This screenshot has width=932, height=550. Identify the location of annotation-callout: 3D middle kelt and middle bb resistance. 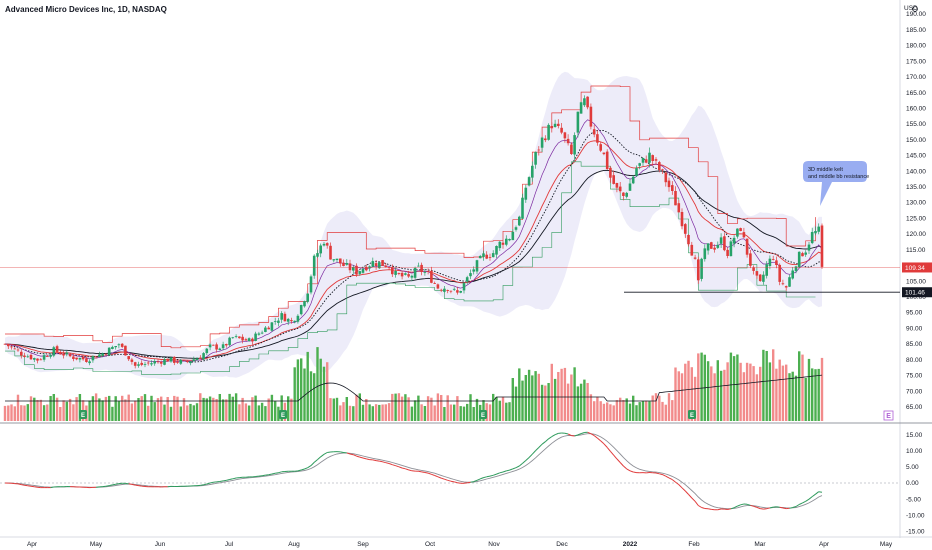
(836, 183).